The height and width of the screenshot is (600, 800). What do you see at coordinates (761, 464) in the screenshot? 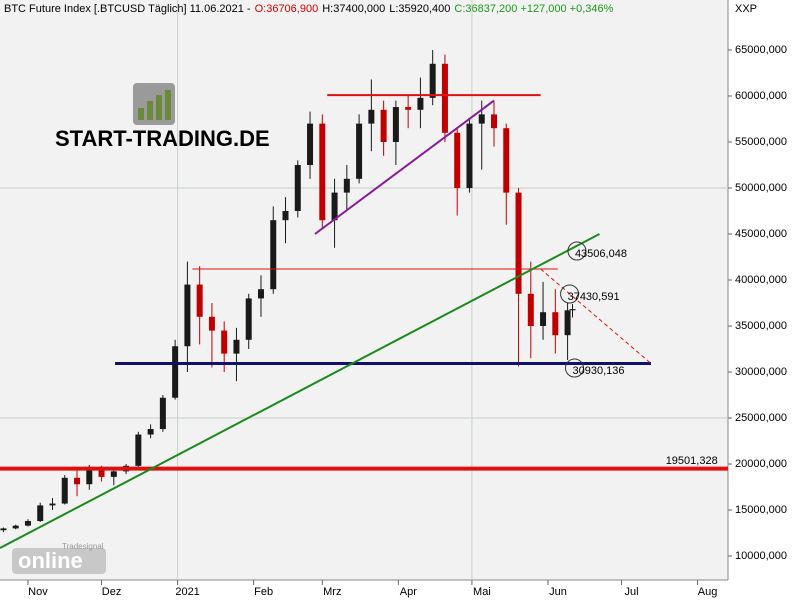
I see `y-tick-label: 20000,000` at bounding box center [761, 464].